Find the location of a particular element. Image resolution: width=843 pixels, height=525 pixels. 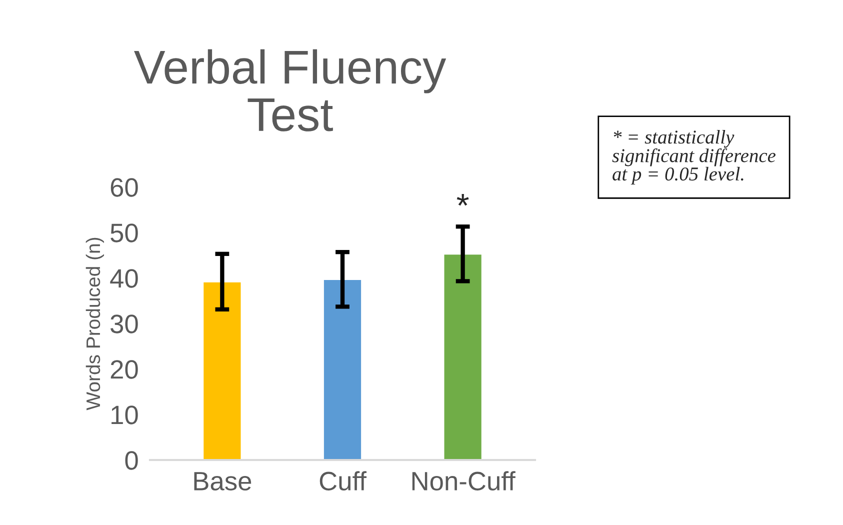

y-tick-label: 0 is located at coordinates (131, 460).